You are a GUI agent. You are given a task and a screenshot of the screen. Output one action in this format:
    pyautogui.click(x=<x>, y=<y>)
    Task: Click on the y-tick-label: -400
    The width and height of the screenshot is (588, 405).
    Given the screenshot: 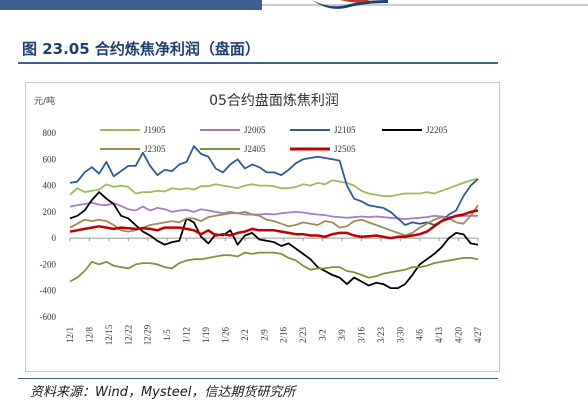 What is the action you would take?
    pyautogui.click(x=48, y=291)
    